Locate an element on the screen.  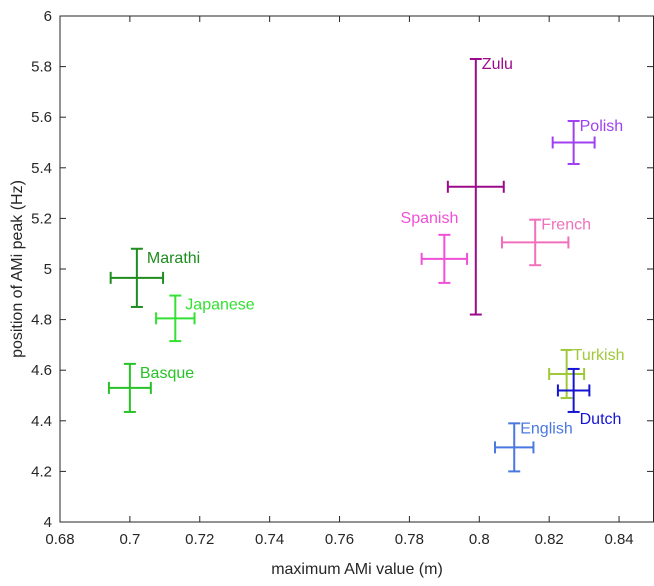
data-point-zulu: Zulu is located at coordinates (479, 186).